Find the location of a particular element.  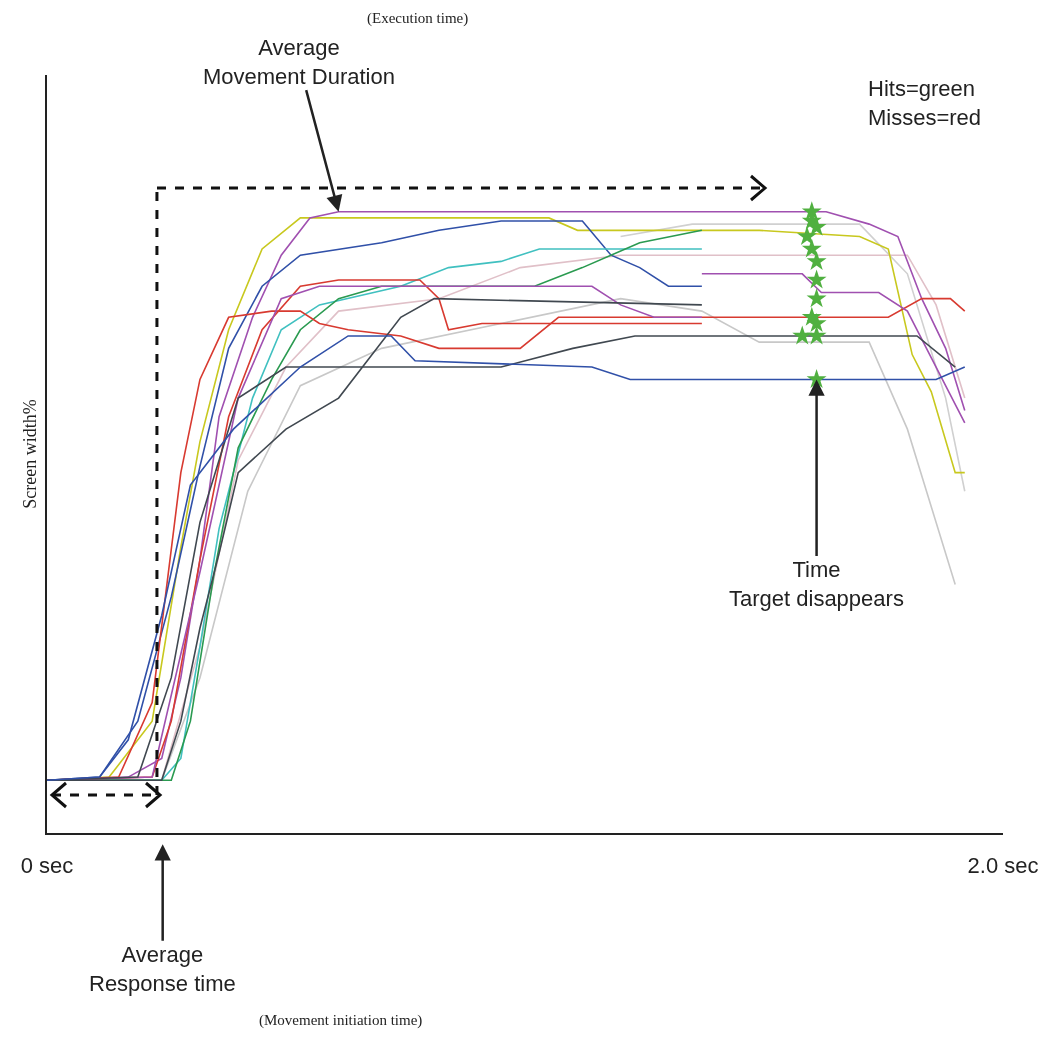

text: Hits=green Misses=red is located at coordinates (925, 103).